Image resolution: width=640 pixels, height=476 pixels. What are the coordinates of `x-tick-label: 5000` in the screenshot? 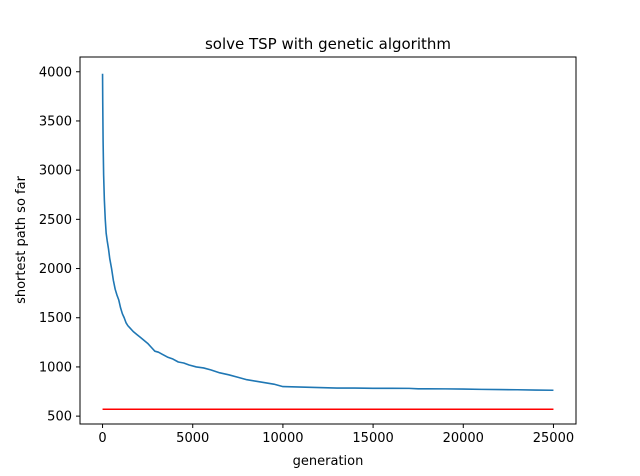 It's located at (192, 438).